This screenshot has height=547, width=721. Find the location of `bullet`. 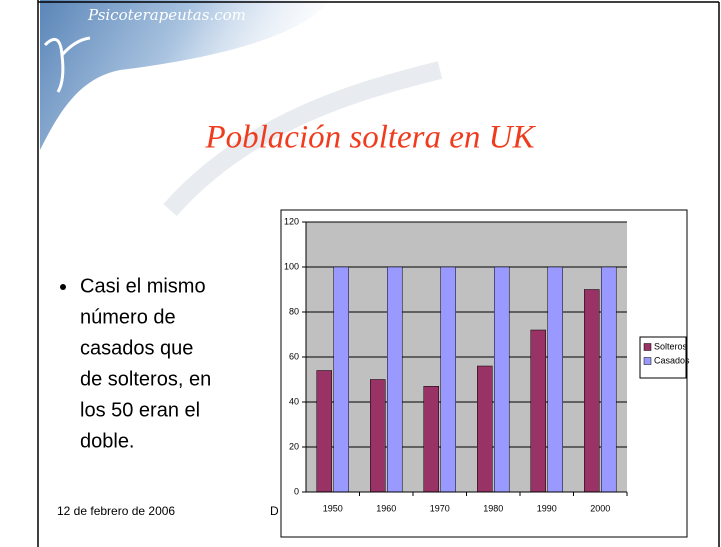

bullet is located at coordinates (63, 287).